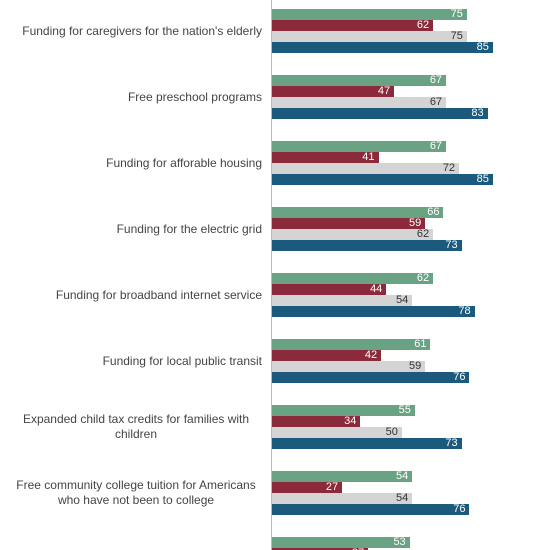 This screenshot has width=550, height=550. I want to click on value-label: 66, so click(433, 212).